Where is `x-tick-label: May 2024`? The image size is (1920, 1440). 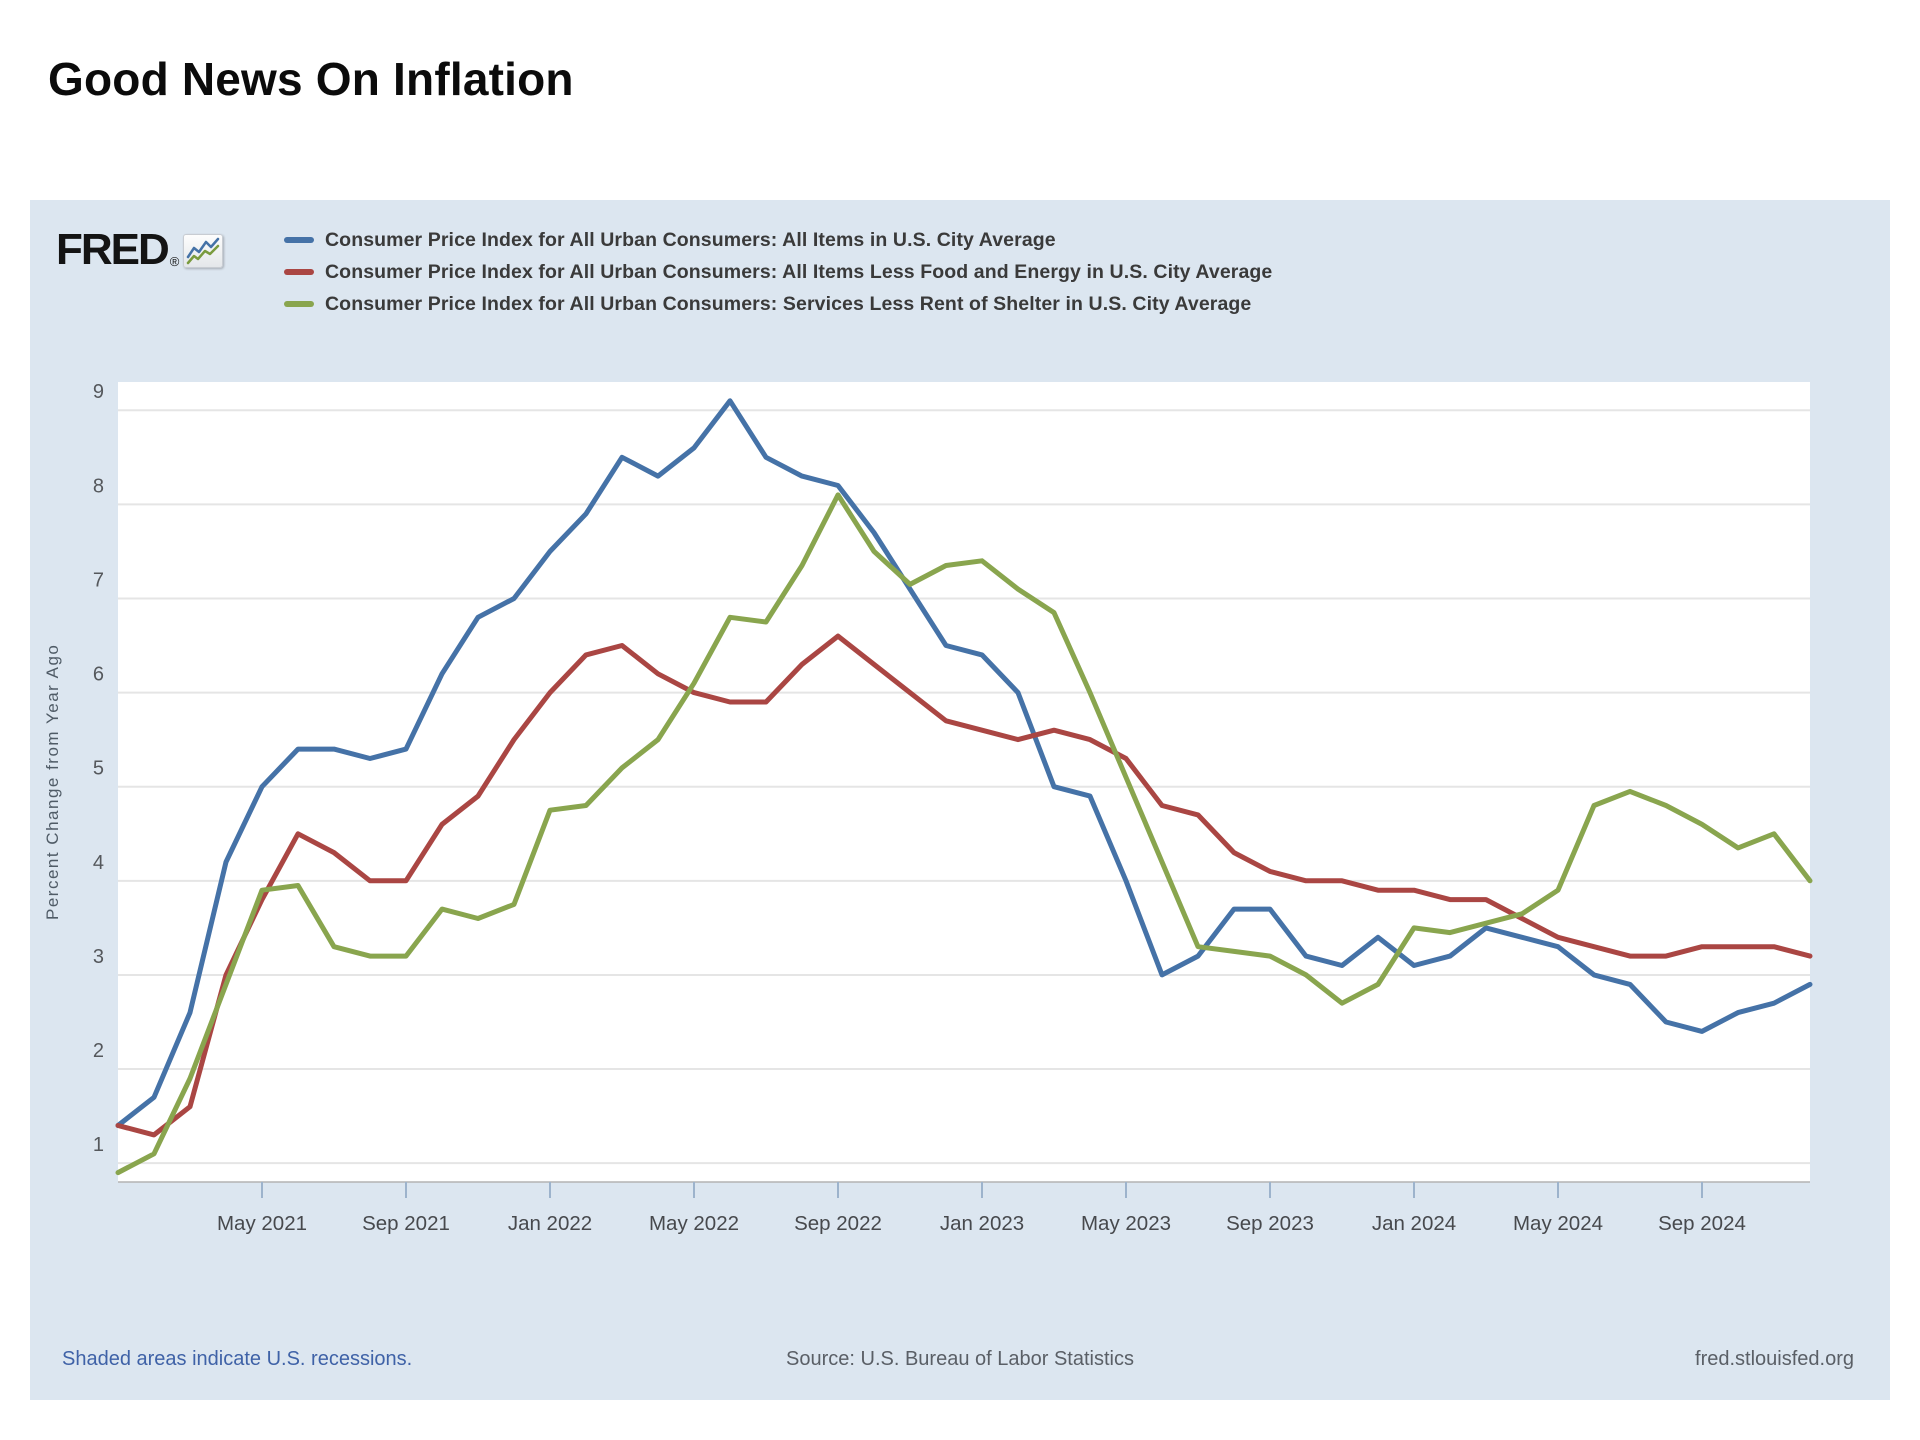
x-tick-label: May 2024 is located at coordinates (1558, 1223).